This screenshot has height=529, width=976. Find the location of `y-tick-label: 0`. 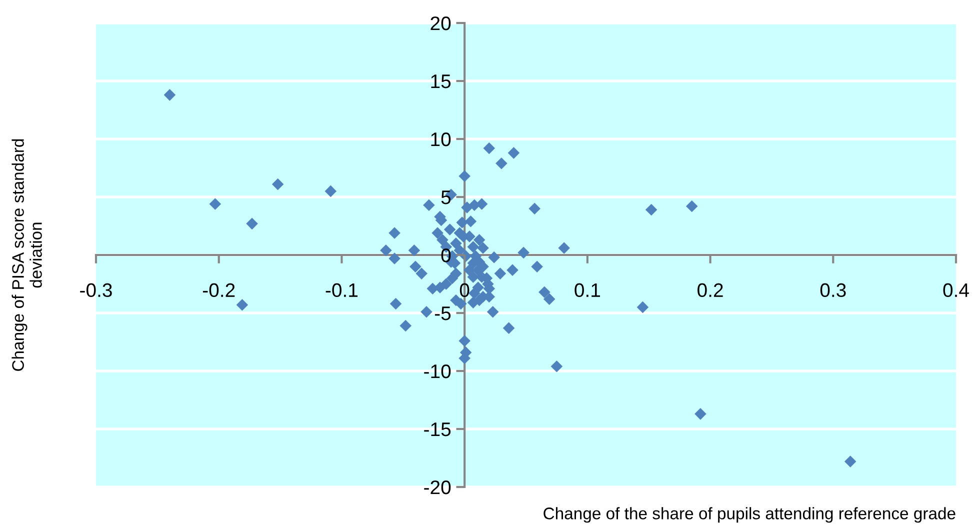

y-tick-label: 0 is located at coordinates (446, 255).